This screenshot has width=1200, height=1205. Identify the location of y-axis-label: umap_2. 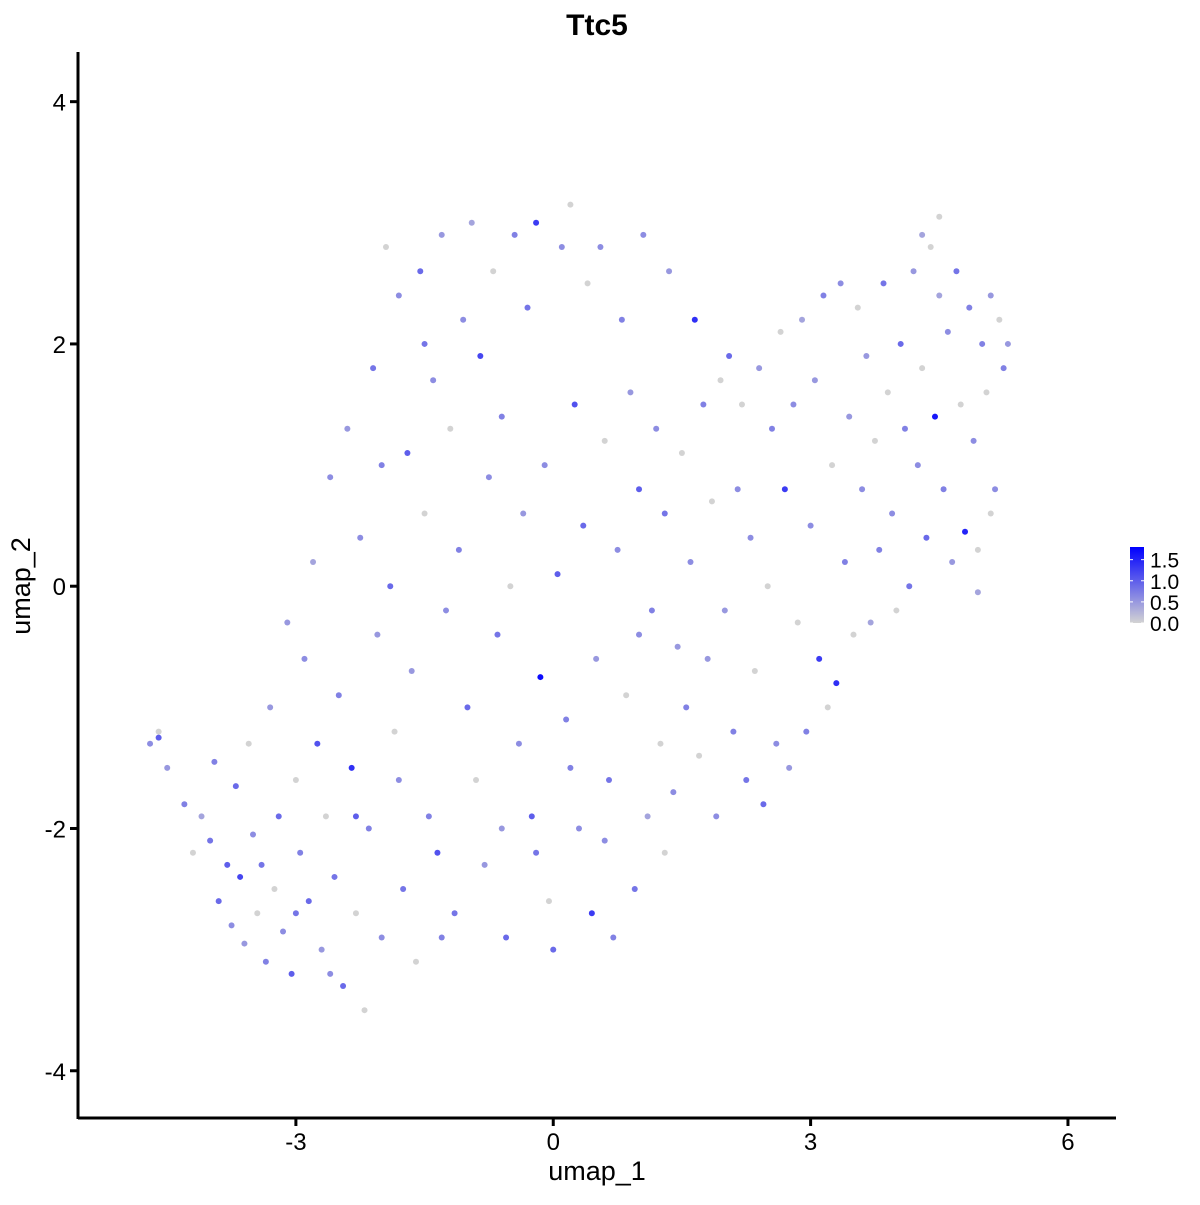
(21, 586).